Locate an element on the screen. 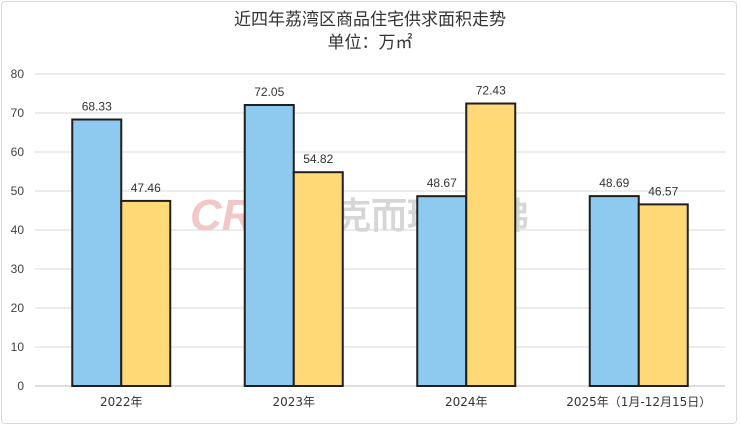  x-tick-label: 2024年 is located at coordinates (466, 402).